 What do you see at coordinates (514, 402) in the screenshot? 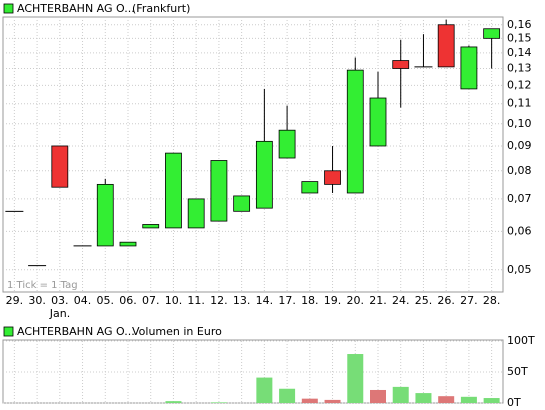
I see `y-tick-label: 0T` at bounding box center [514, 402].